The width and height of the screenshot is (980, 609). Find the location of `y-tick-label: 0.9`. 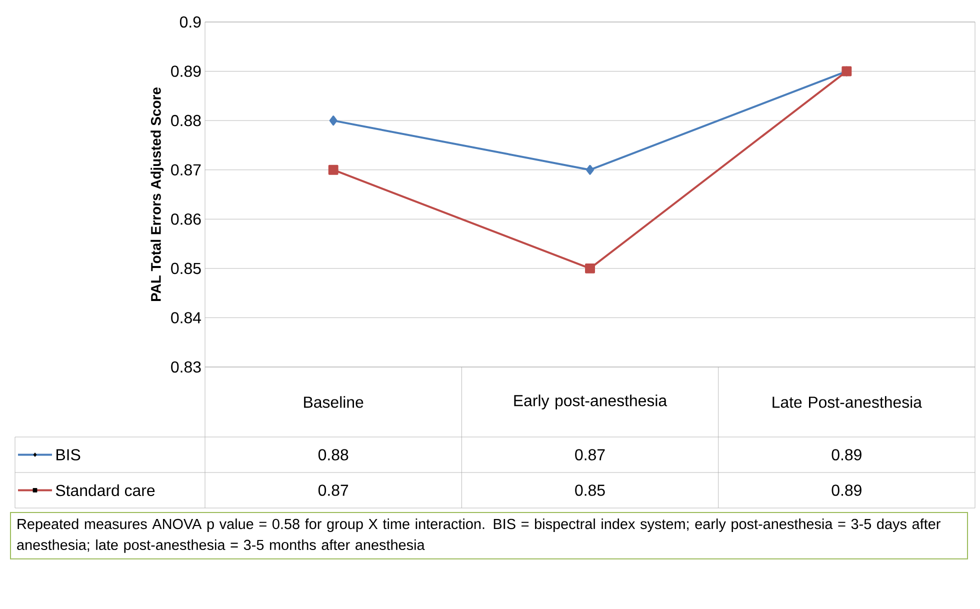

y-tick-label: 0.9 is located at coordinates (190, 22).